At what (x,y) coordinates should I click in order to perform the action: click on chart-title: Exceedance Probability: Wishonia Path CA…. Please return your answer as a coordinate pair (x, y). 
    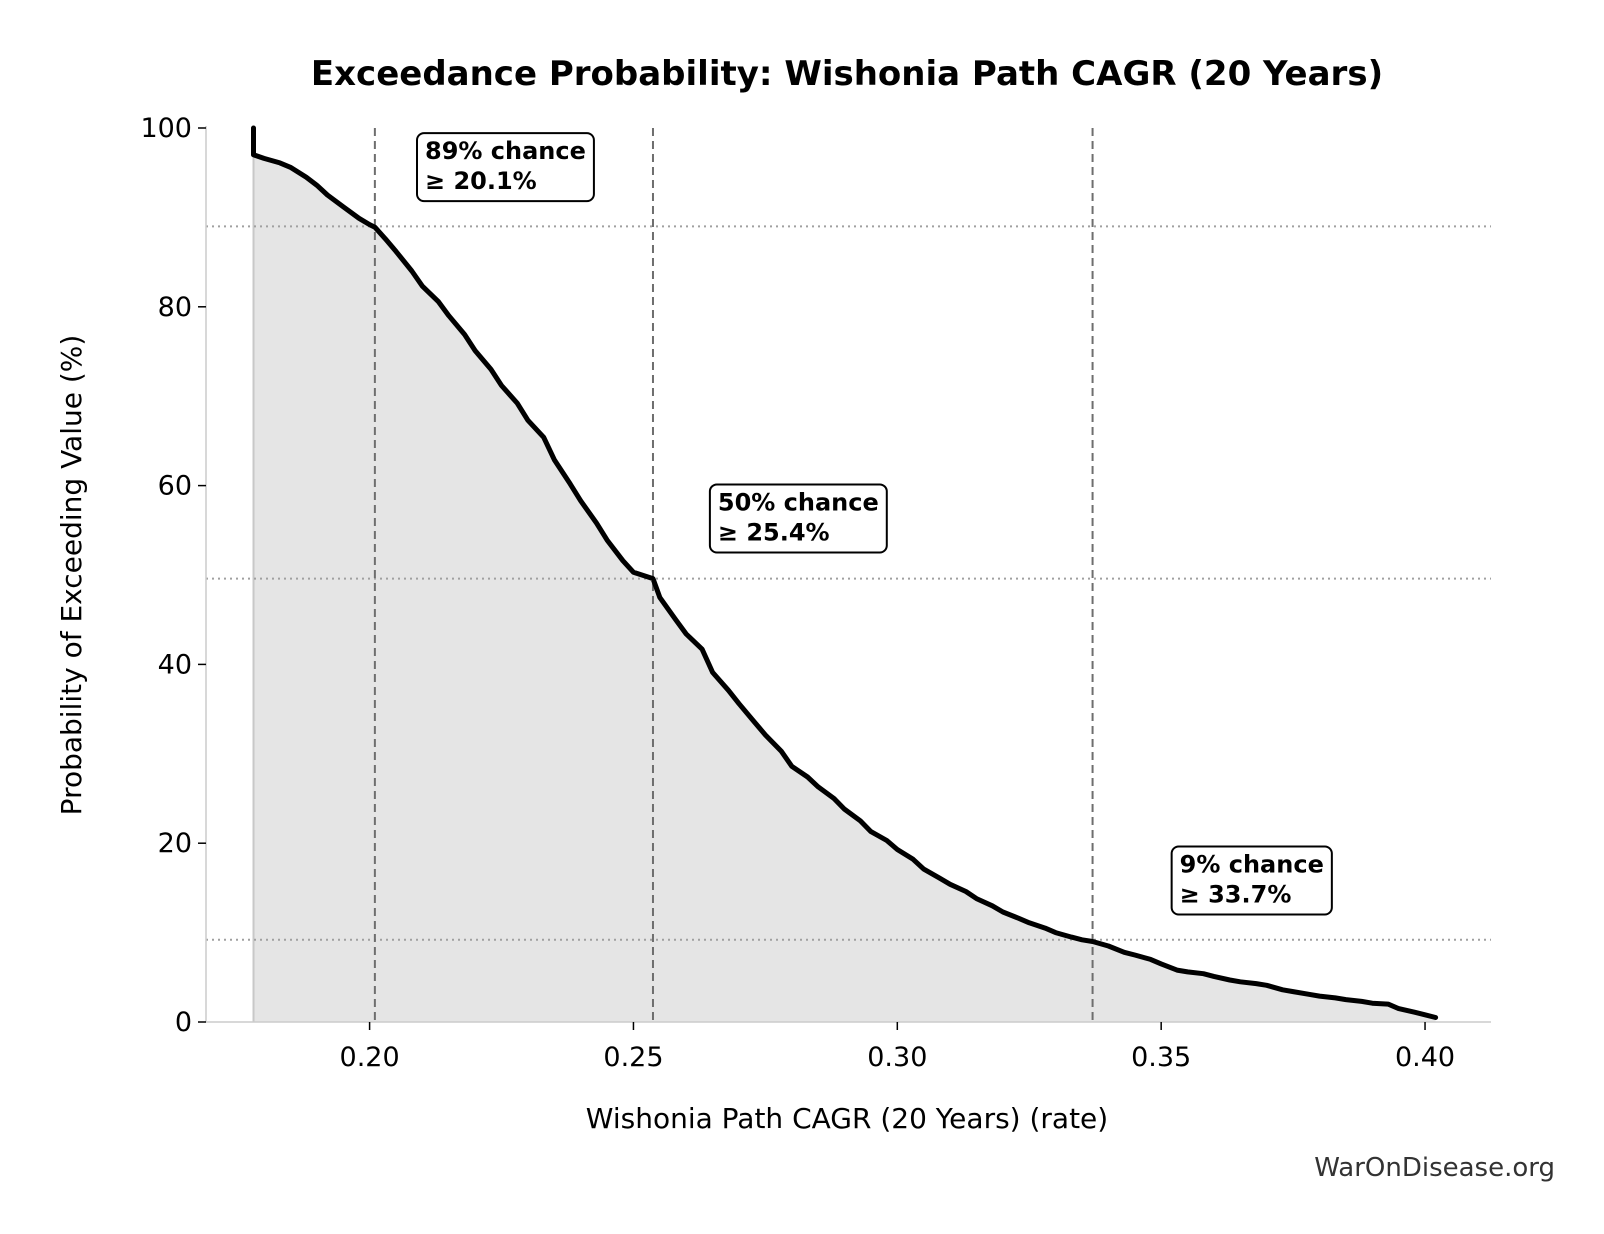
    Looking at the image, I should click on (847, 74).